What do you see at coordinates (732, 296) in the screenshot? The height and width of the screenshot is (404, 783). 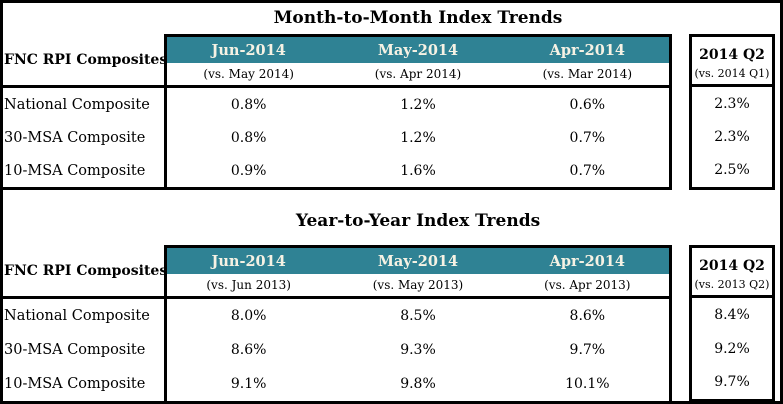 I see `y2y-q2-divider-line` at bounding box center [732, 296].